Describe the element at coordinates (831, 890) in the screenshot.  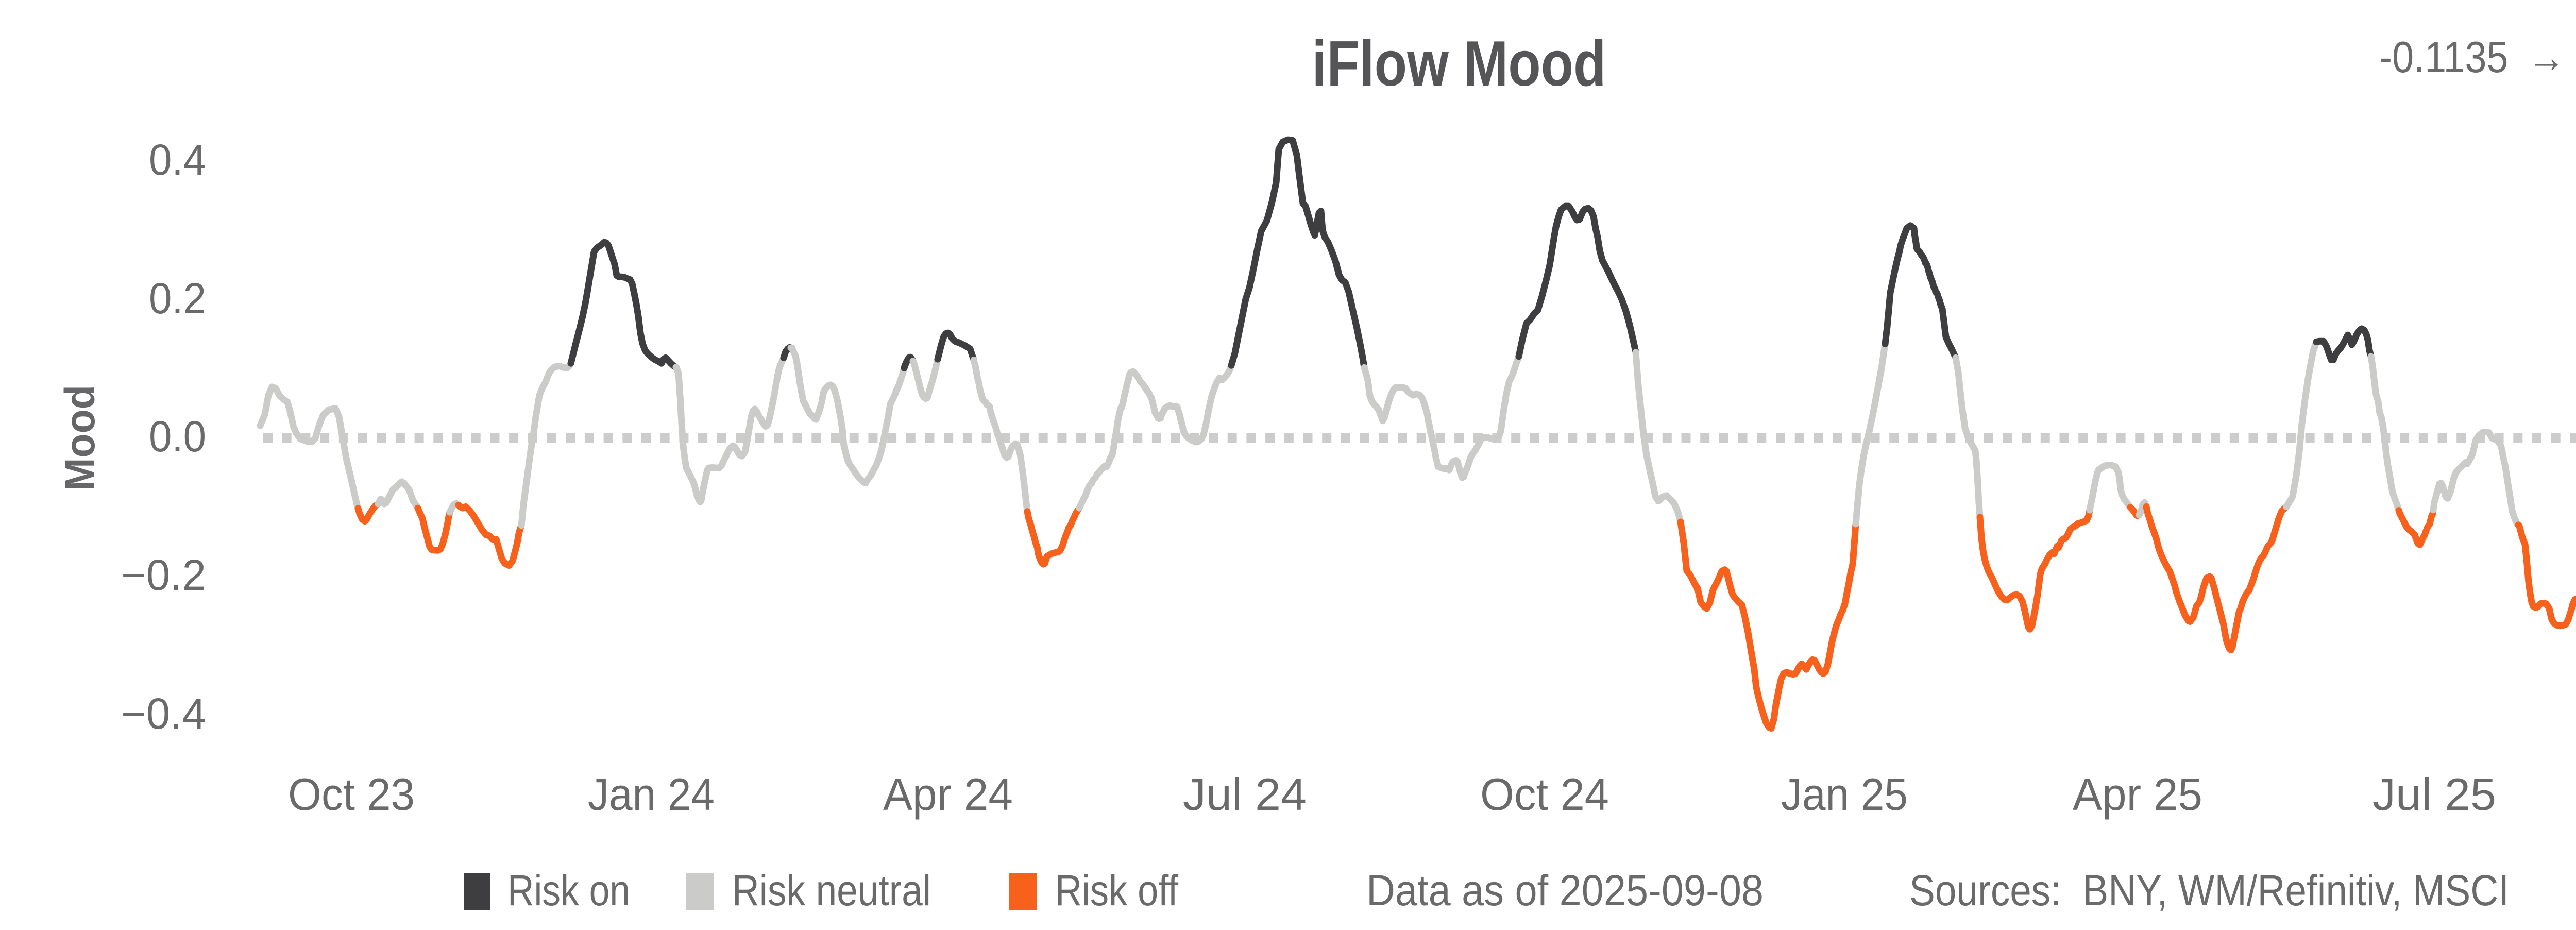
I see `svg-text: Risk neutral` at that location.